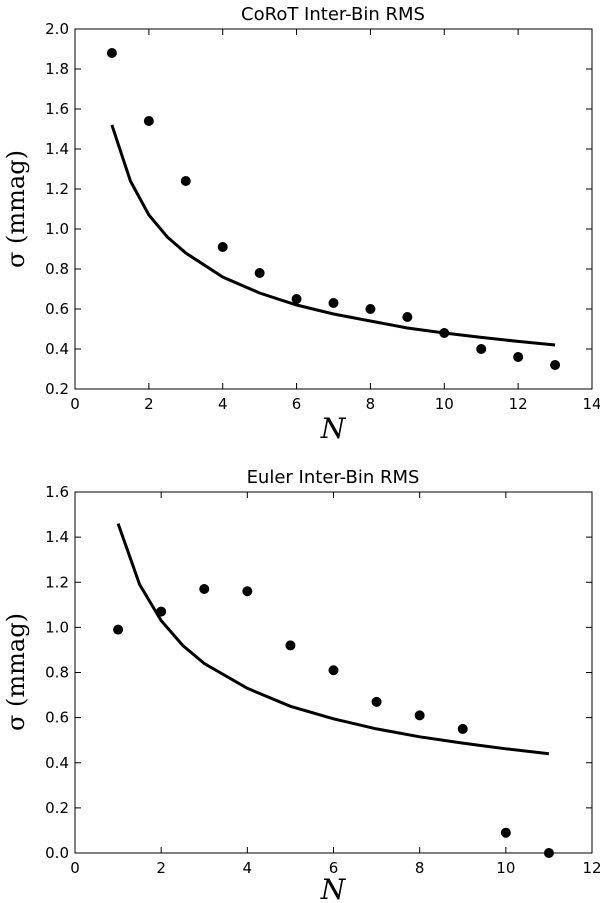 This screenshot has width=600, height=903. I want to click on corot-x-axis-label: N, so click(333, 428).